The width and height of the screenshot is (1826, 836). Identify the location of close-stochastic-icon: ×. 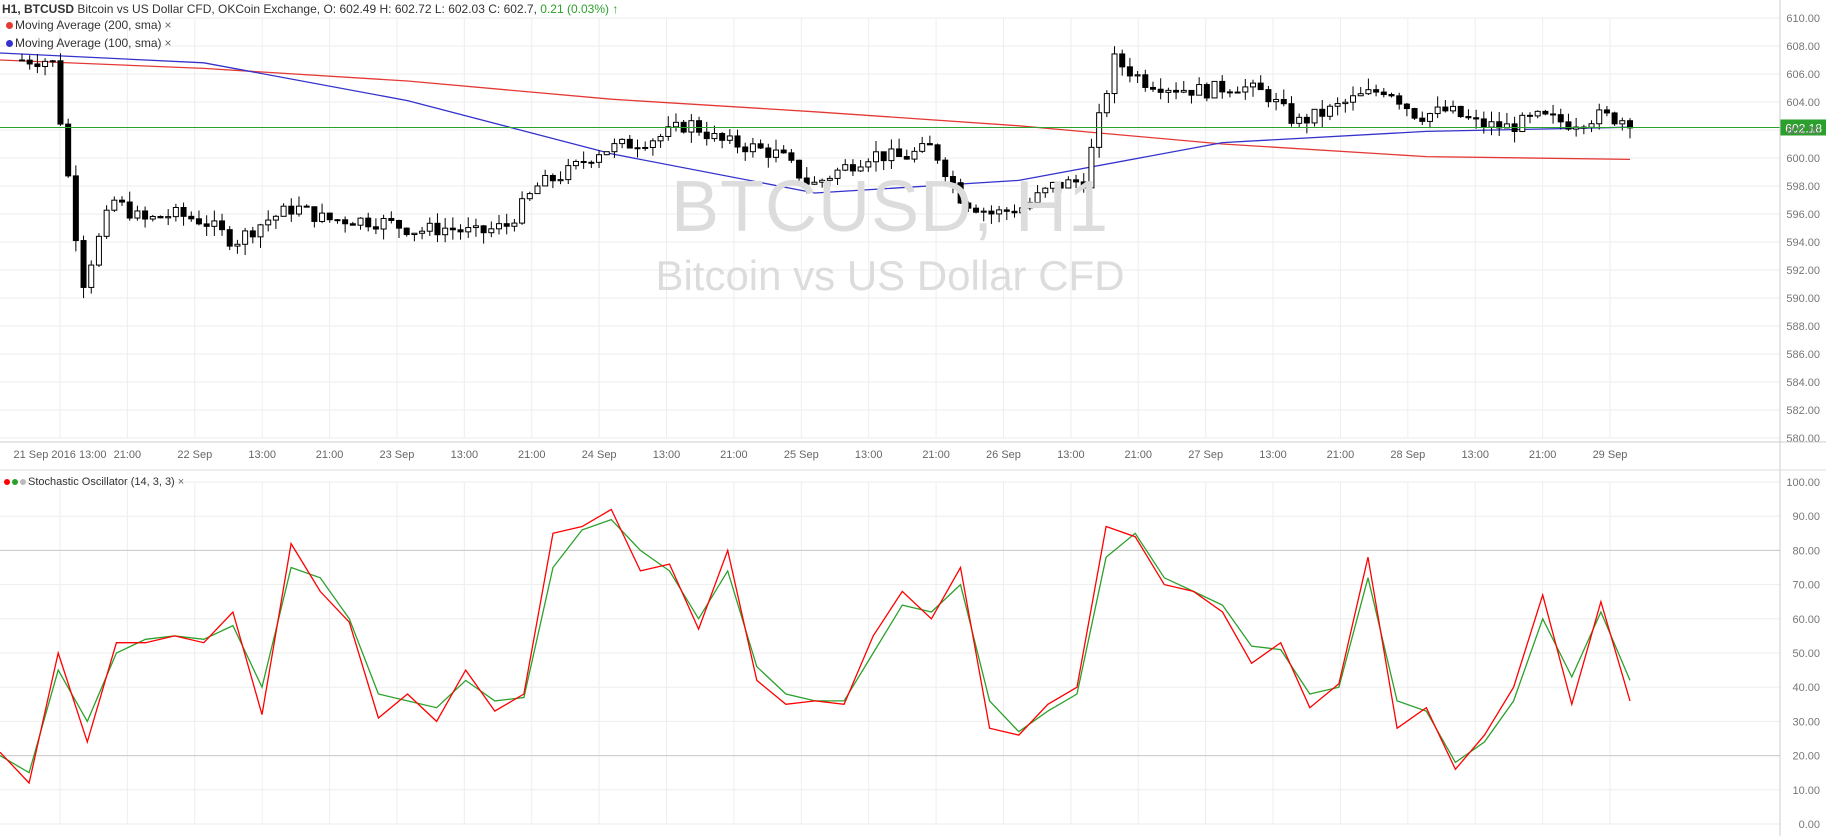
(181, 482).